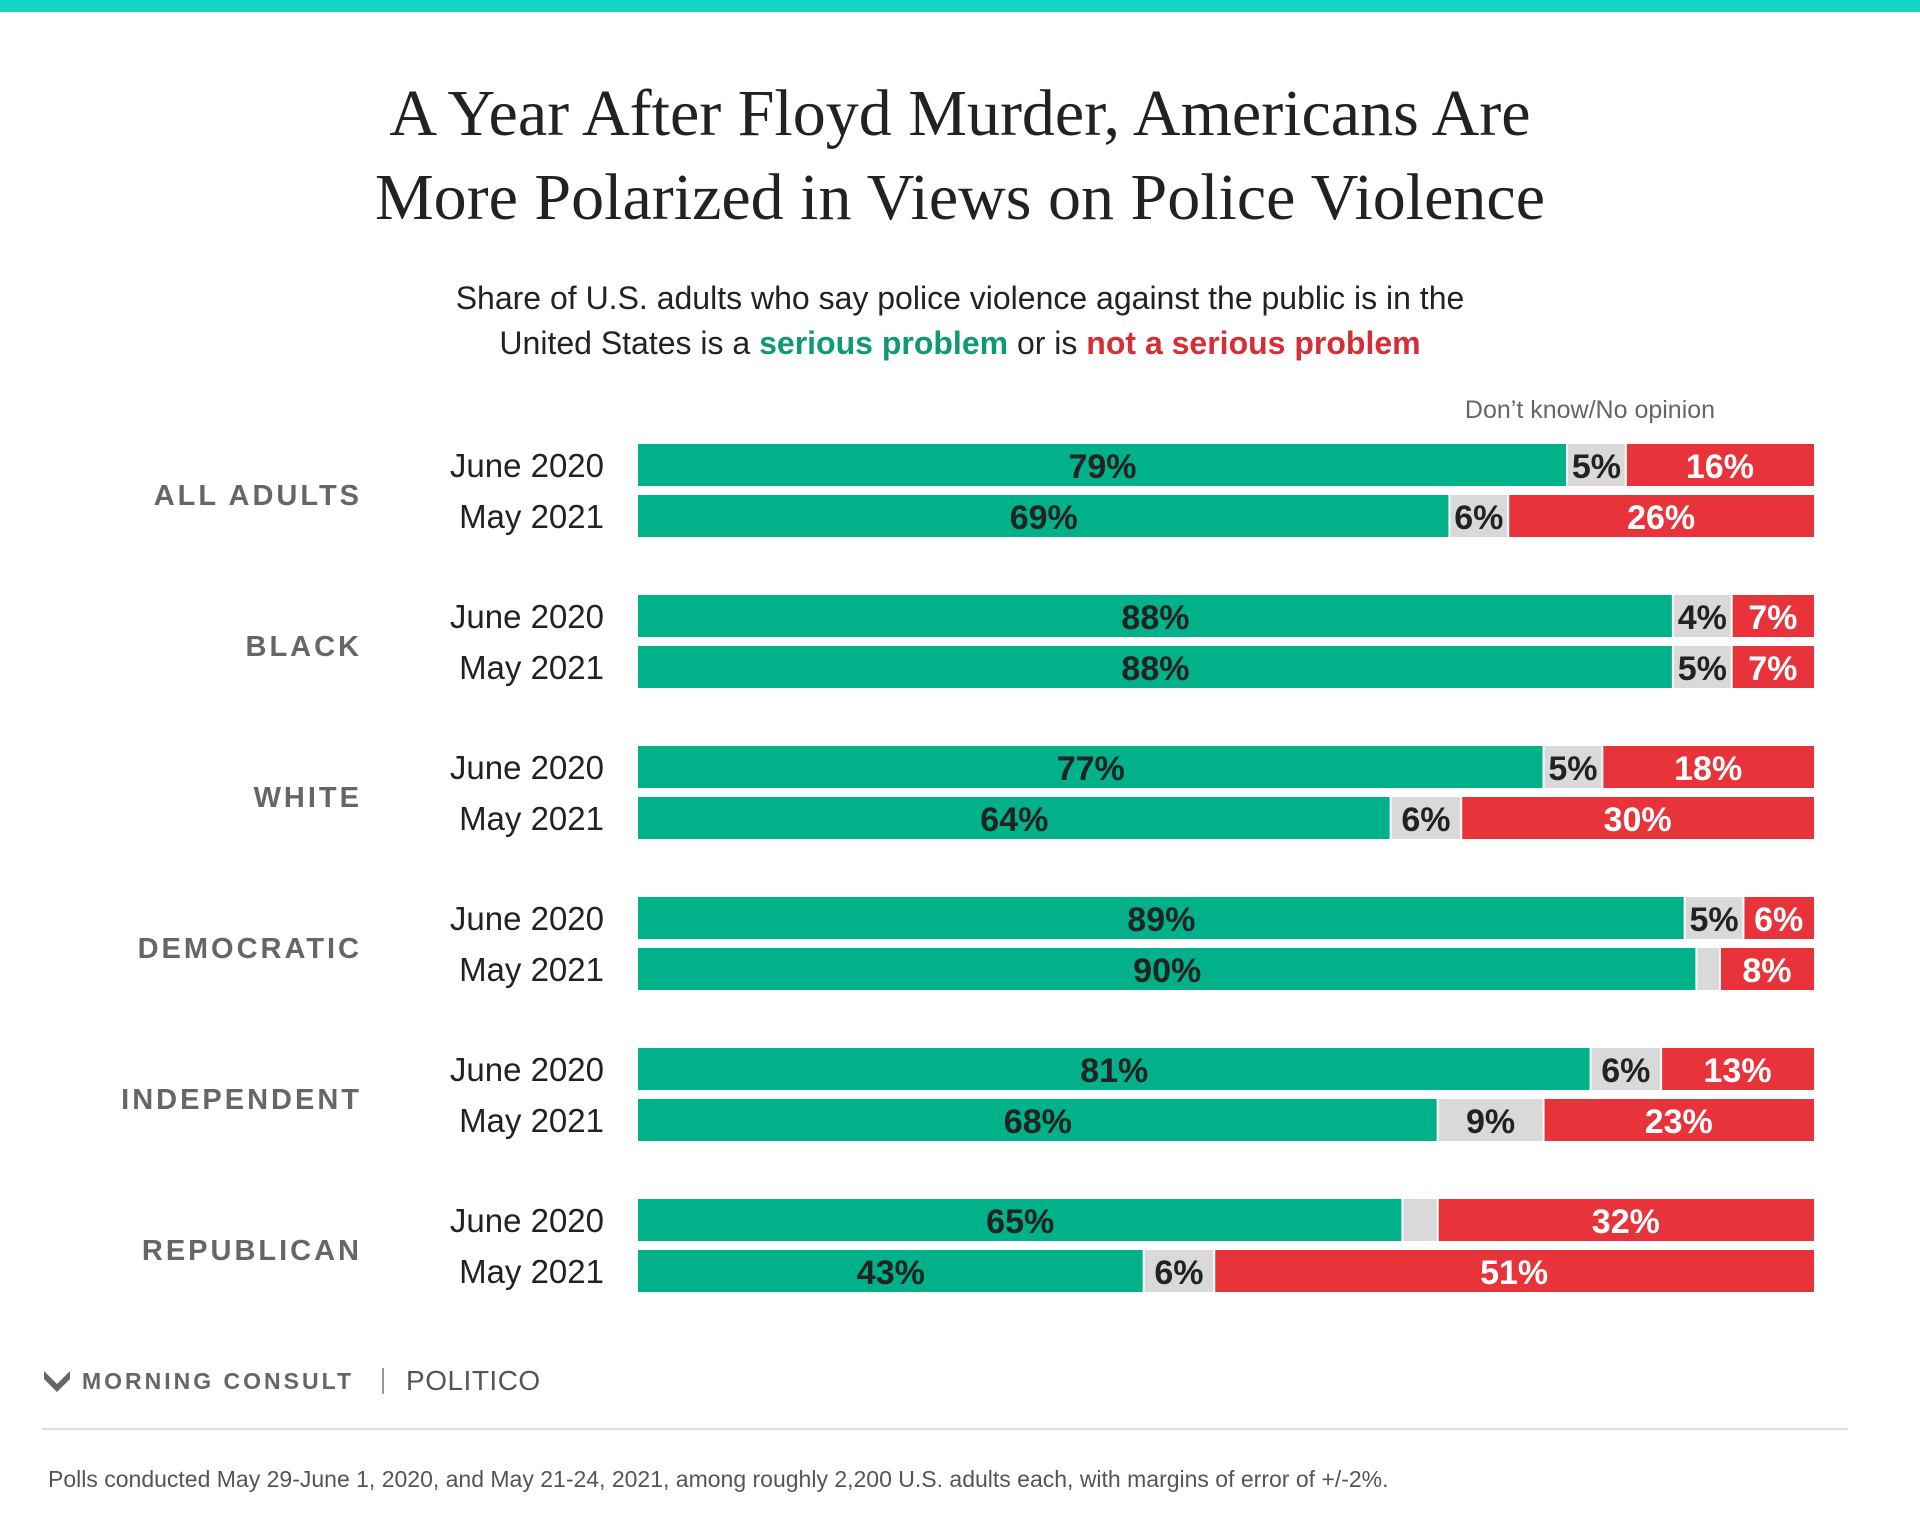  I want to click on value-label-not-serious: 18%, so click(1708, 769).